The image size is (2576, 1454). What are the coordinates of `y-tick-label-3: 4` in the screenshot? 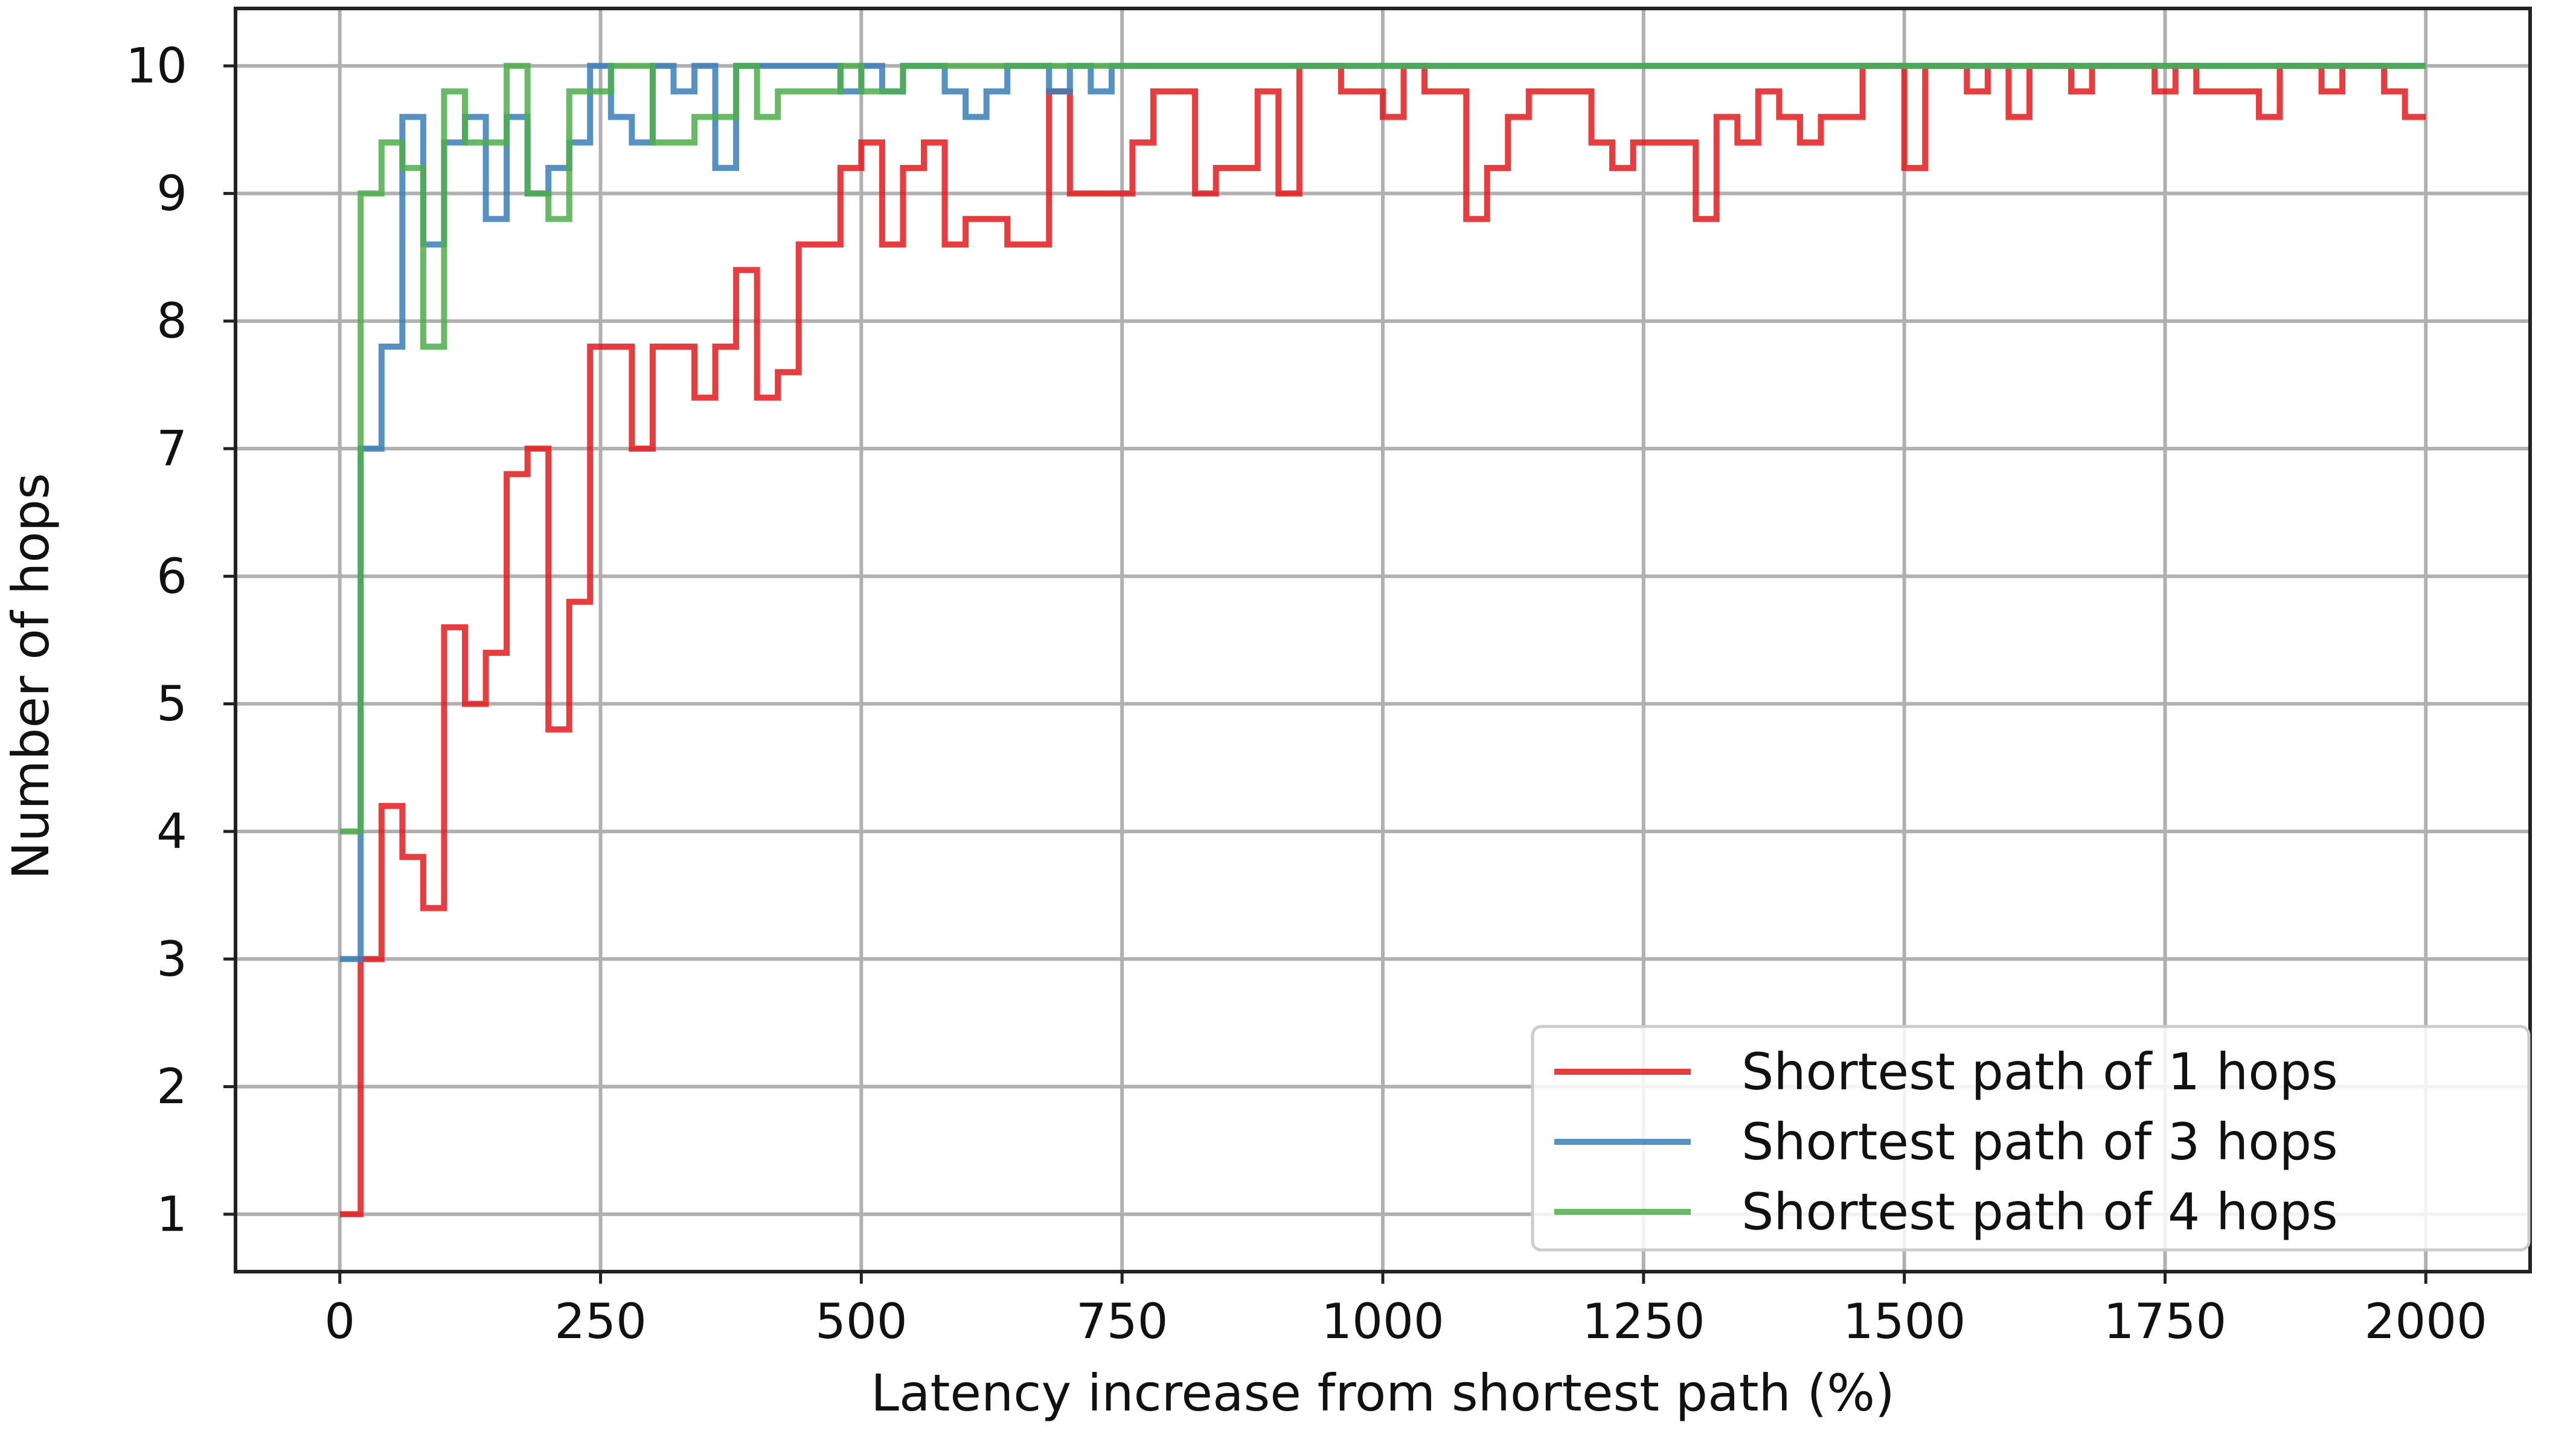 It's located at (171, 831).